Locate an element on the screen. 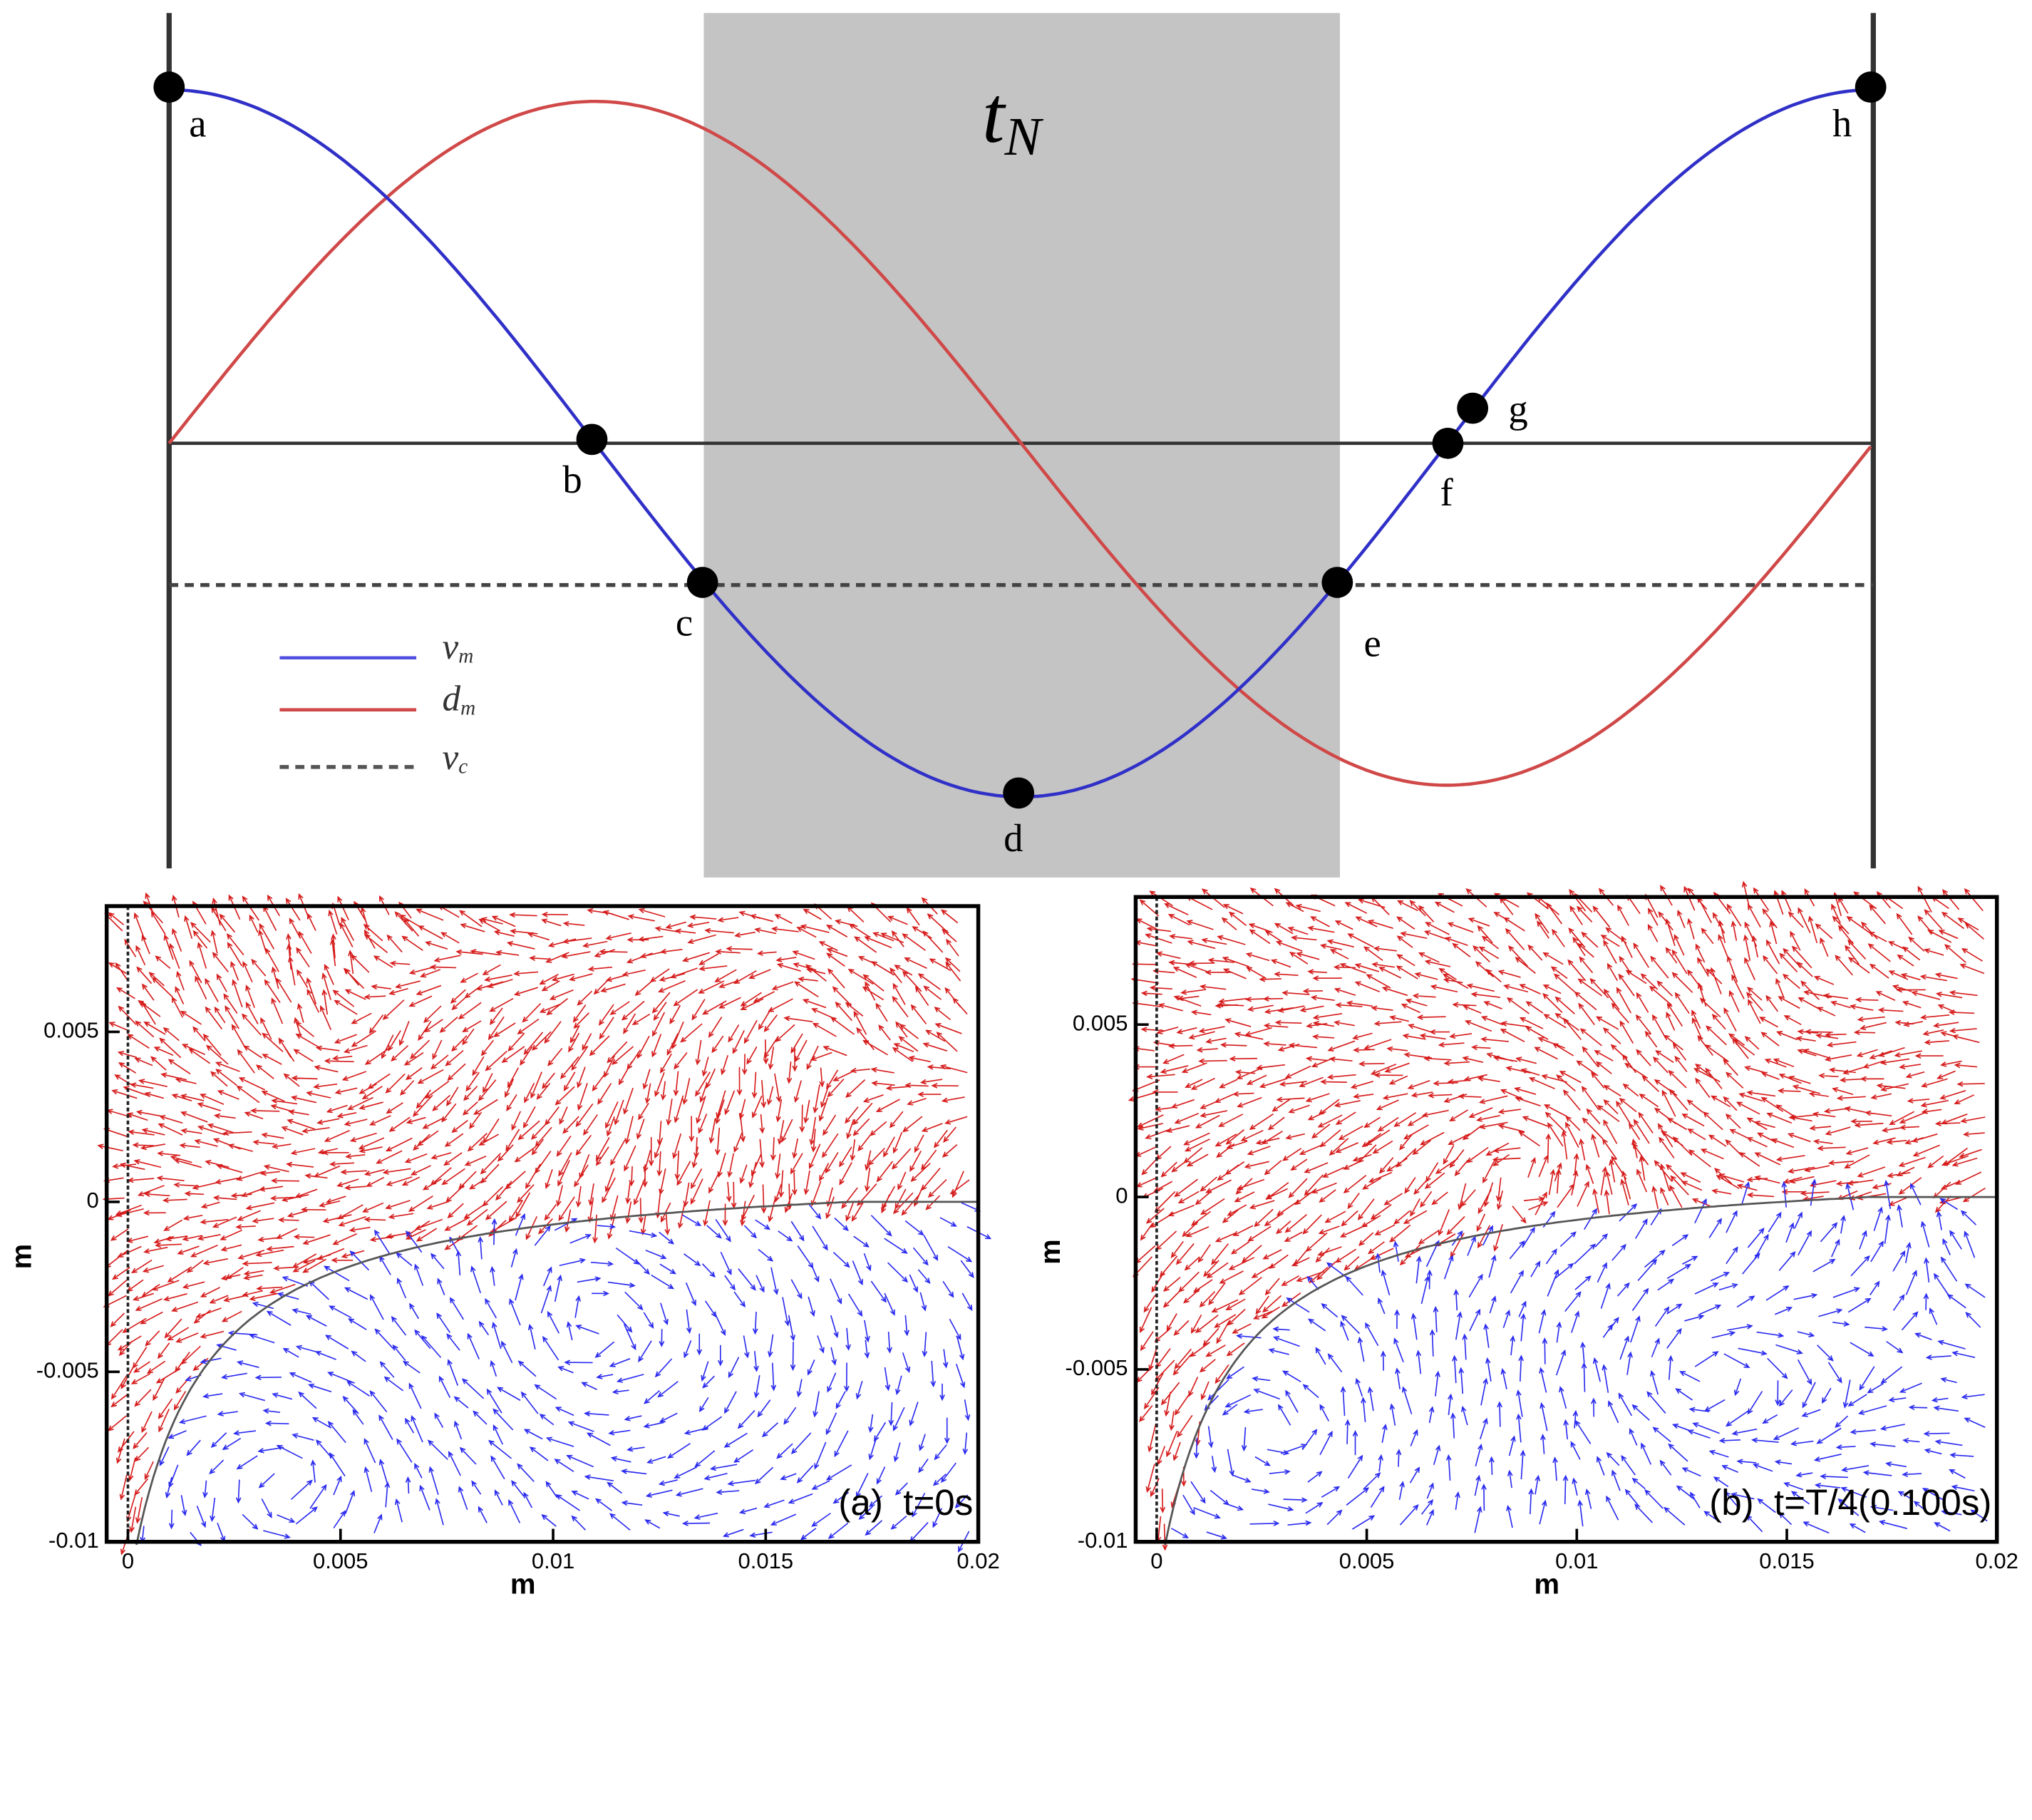  legend-label: vm is located at coordinates (459, 647).